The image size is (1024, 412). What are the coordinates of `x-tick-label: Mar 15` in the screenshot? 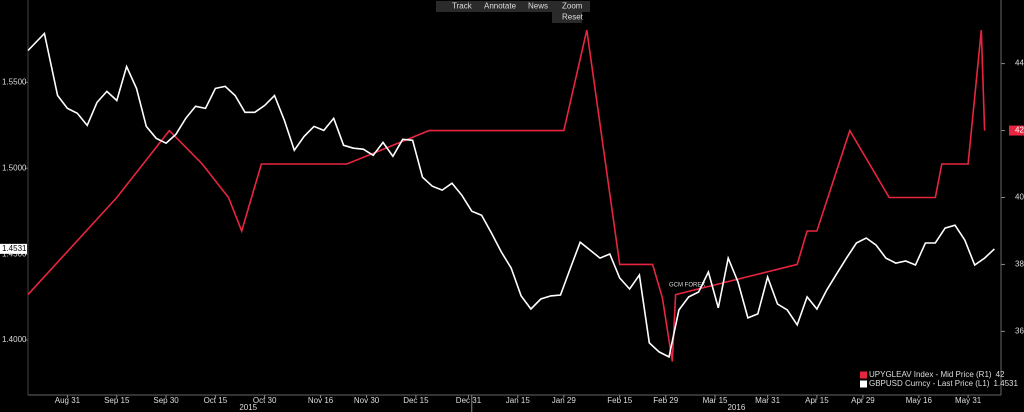 It's located at (715, 400).